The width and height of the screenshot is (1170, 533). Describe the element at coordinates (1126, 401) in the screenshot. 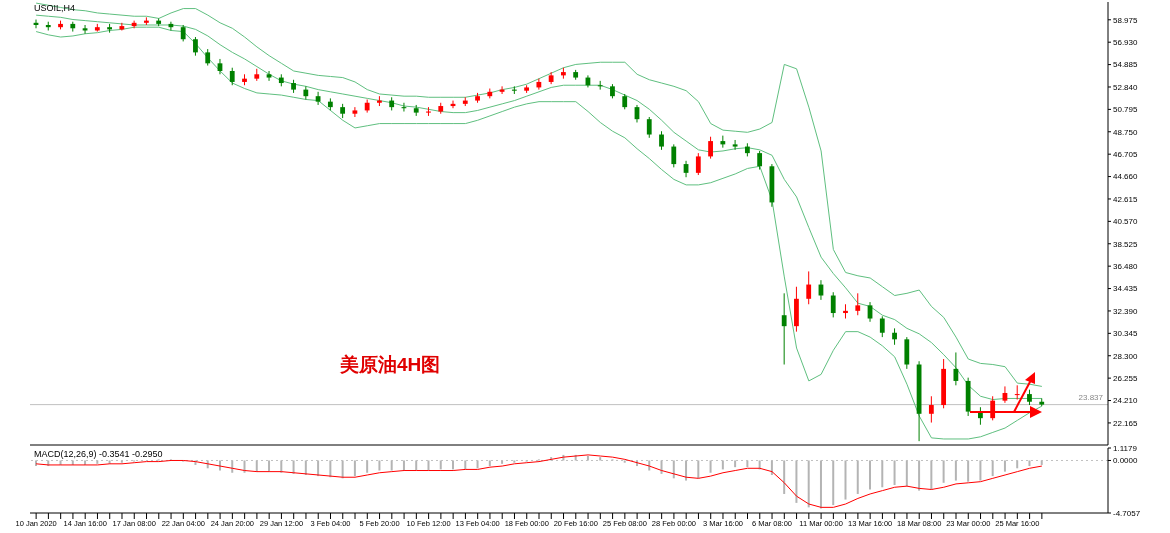

I see `y-tick-label: 24.210` at that location.